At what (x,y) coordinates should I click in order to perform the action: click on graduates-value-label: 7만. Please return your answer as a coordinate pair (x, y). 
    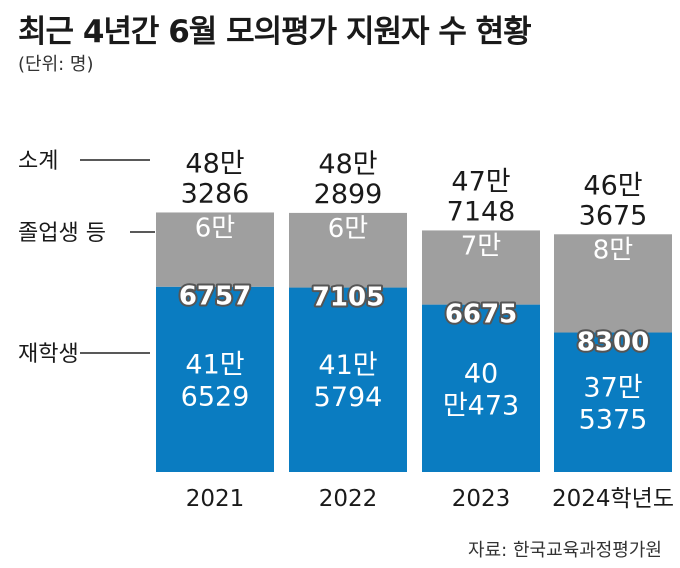
    Looking at the image, I should click on (481, 246).